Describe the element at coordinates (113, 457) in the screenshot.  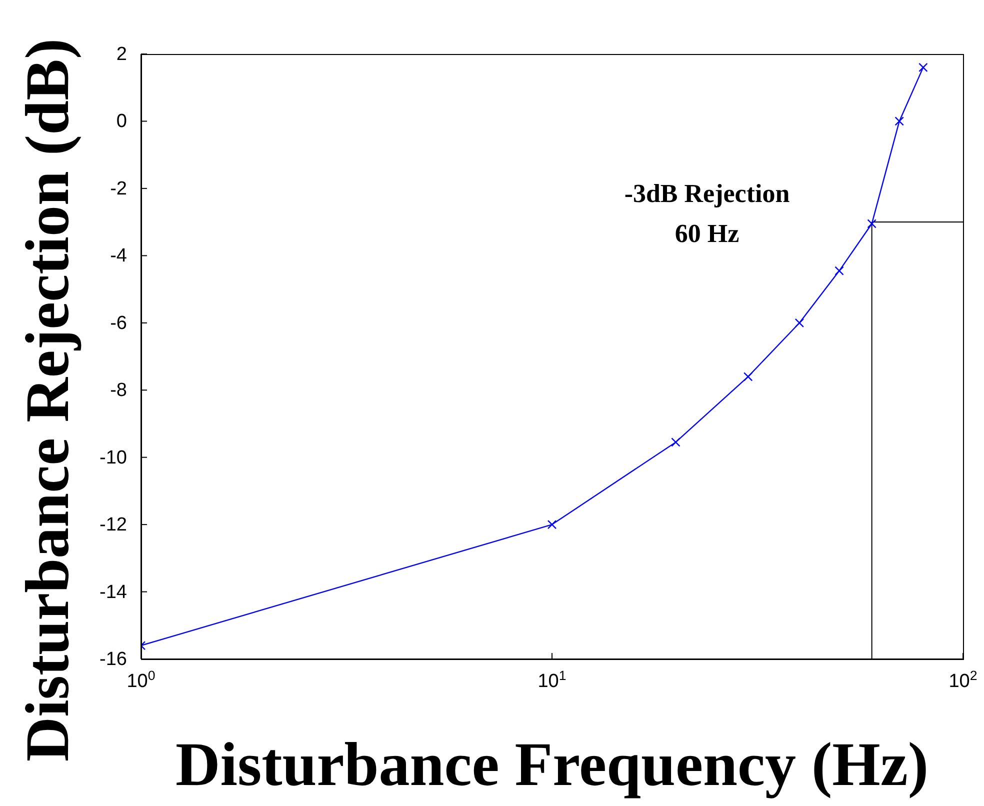
I see `y-tick-label: -10` at that location.